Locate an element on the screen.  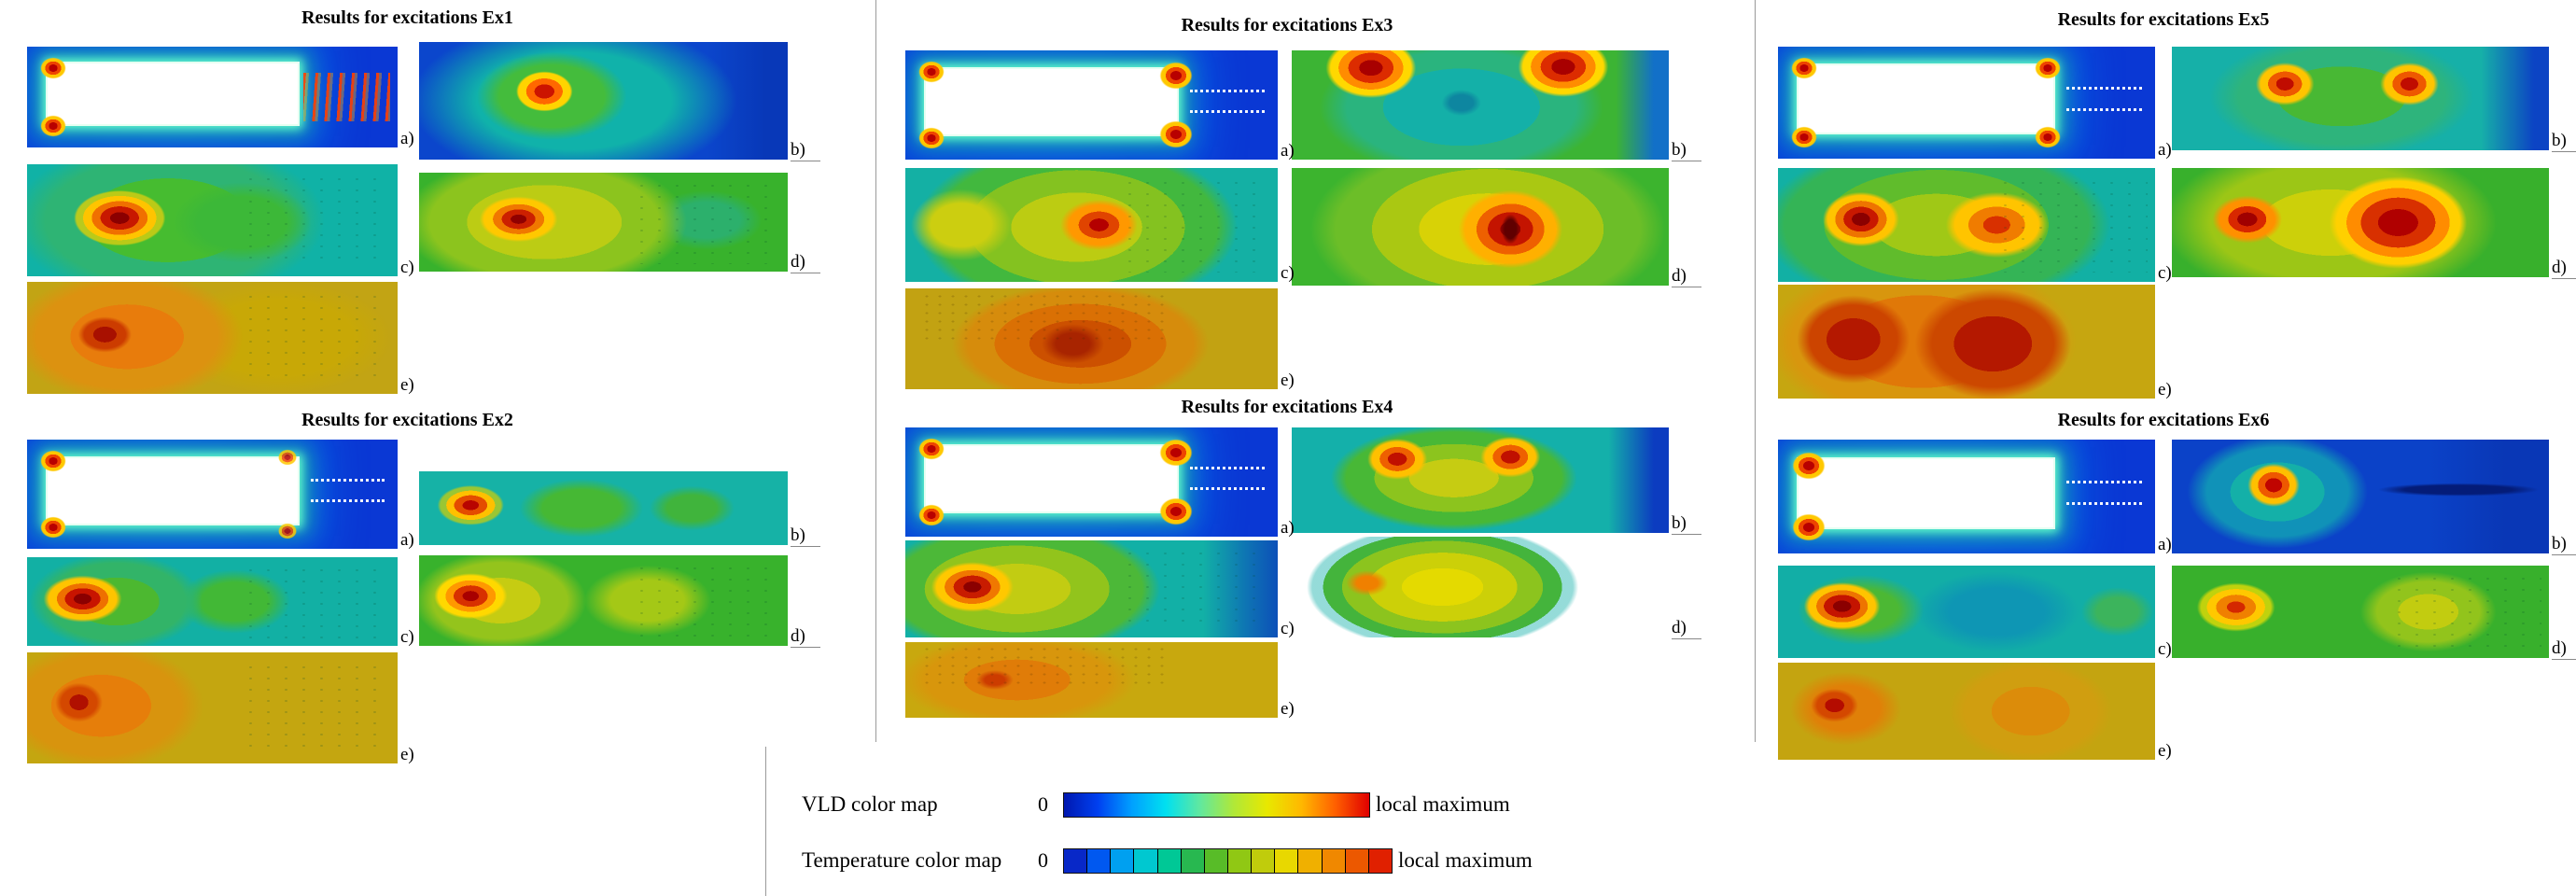
column-separator is located at coordinates (1755, 371).